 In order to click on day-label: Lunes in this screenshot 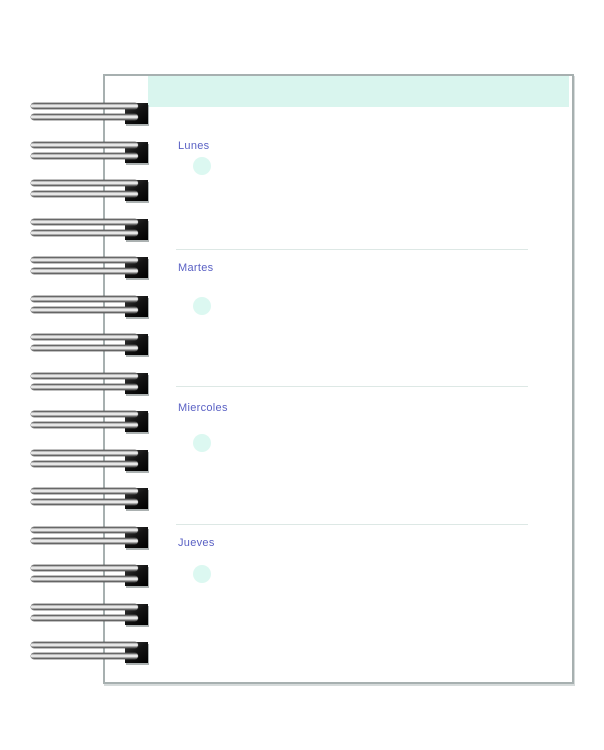, I will do `click(194, 146)`.